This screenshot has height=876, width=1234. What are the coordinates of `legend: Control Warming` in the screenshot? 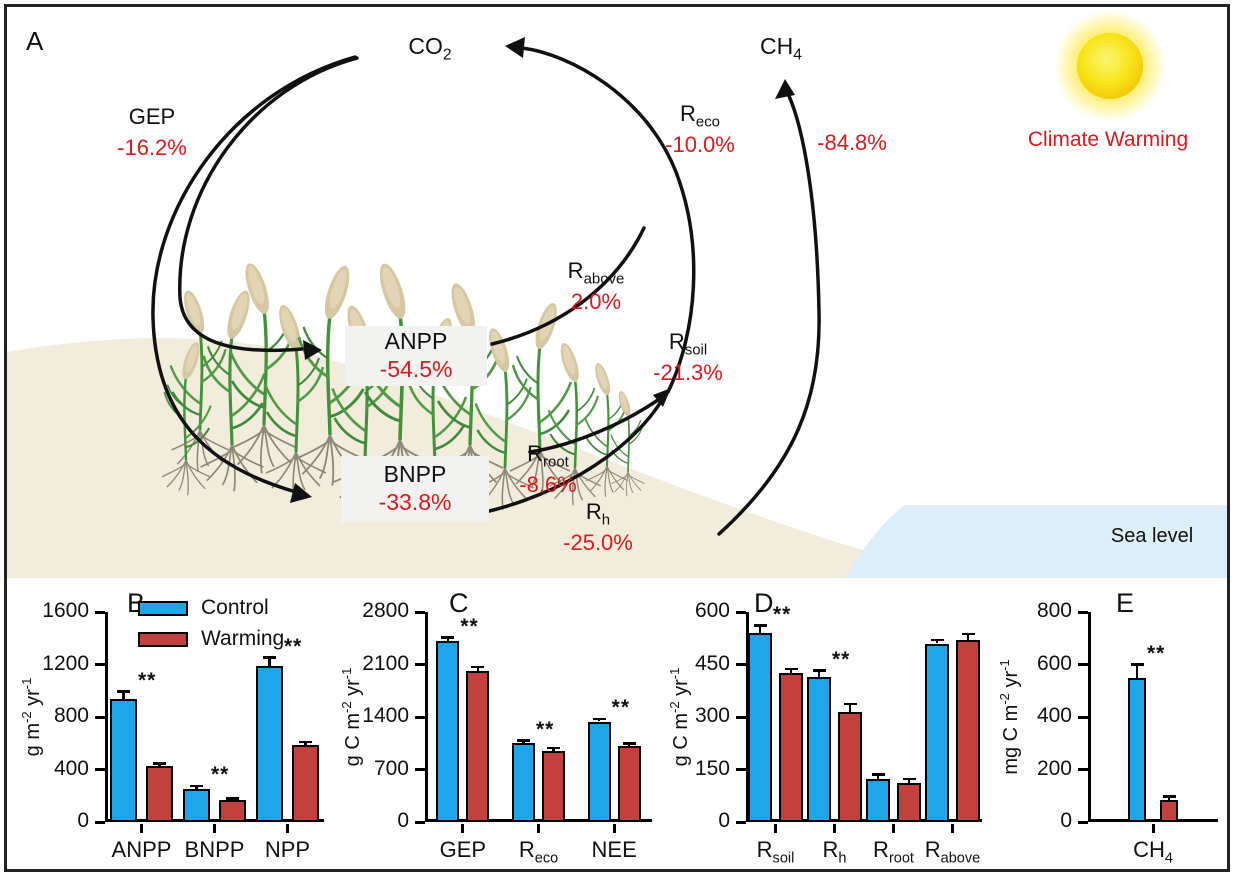 It's located at (211, 627).